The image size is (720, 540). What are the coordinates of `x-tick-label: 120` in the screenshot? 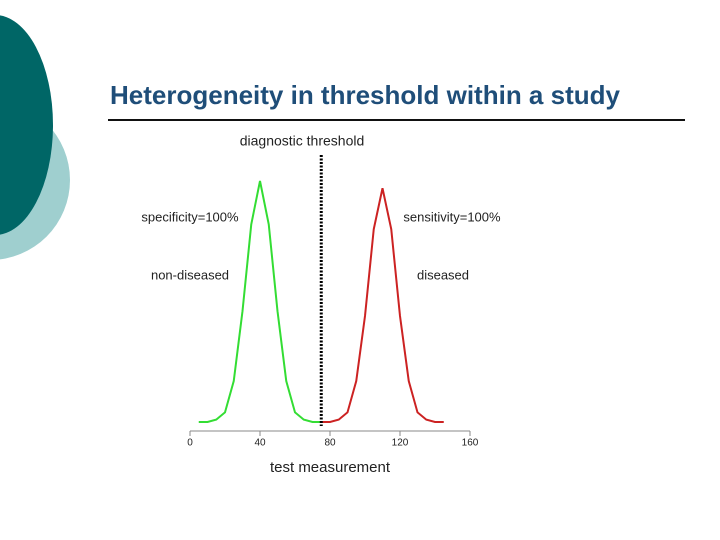 It's located at (400, 443).